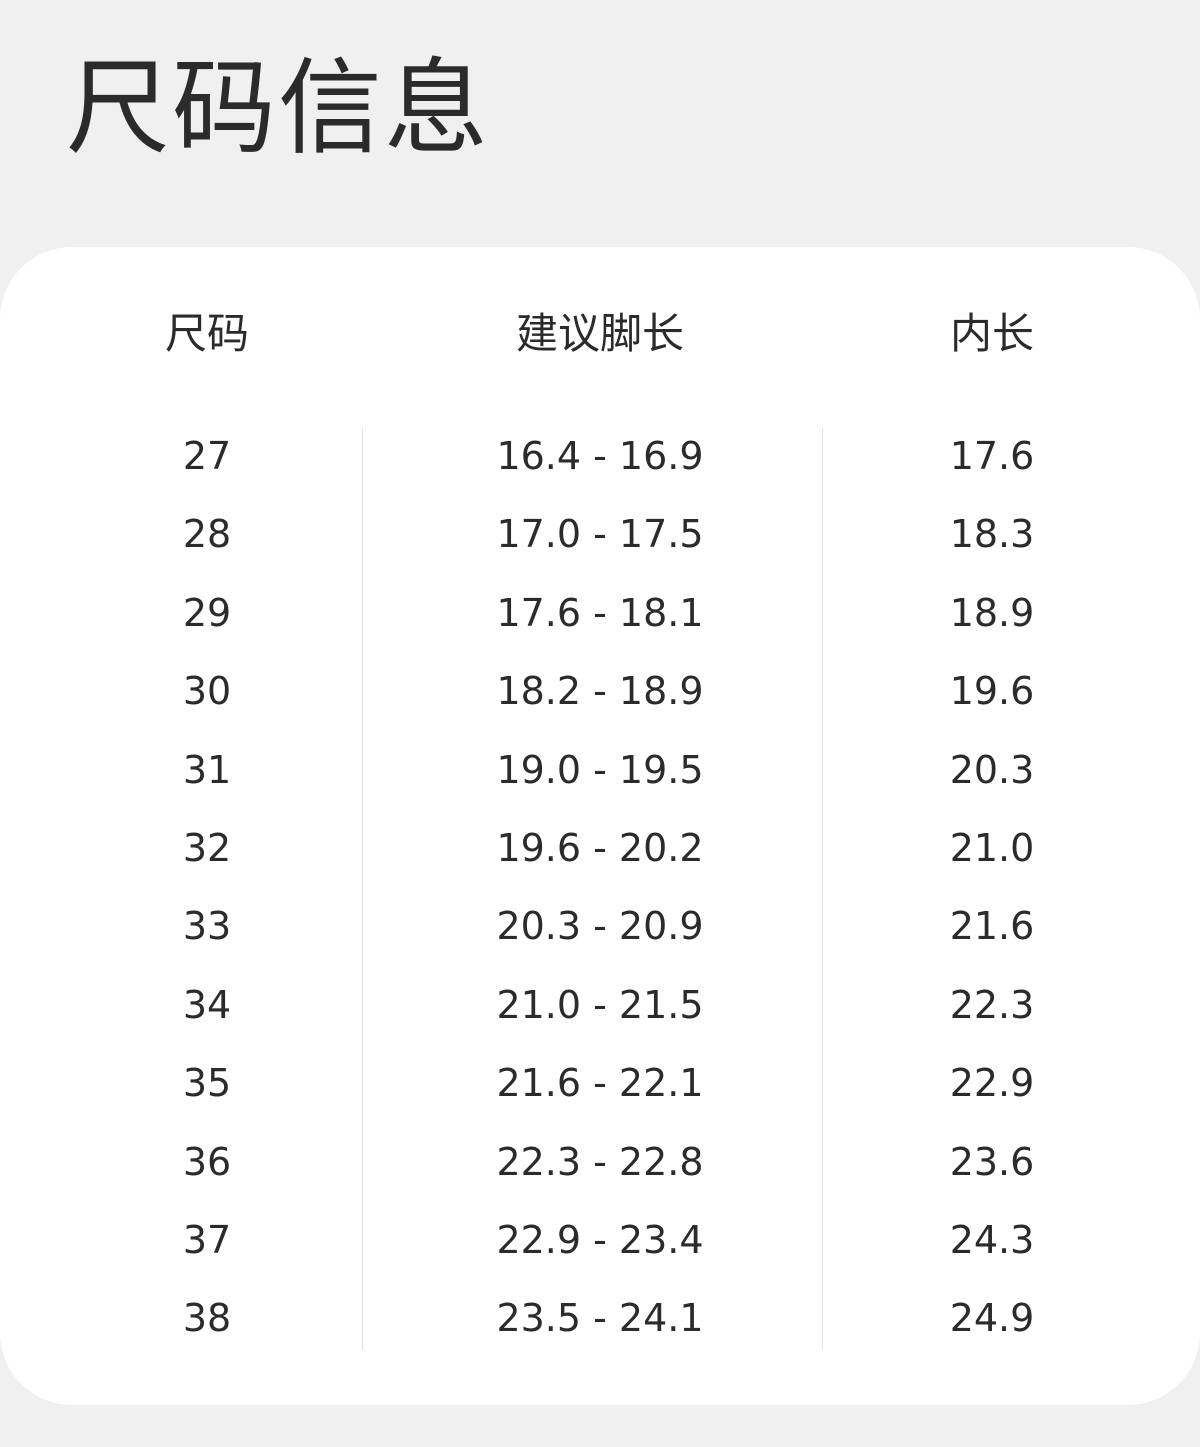  I want to click on foot-length-cell: 19.6 - 20.2, so click(600, 847).